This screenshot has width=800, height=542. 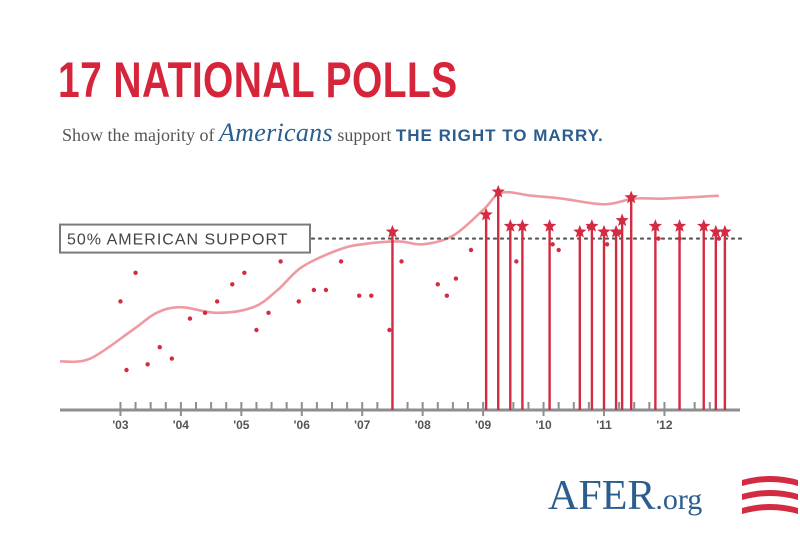 I want to click on x-tick-label: '08, so click(x=423, y=425).